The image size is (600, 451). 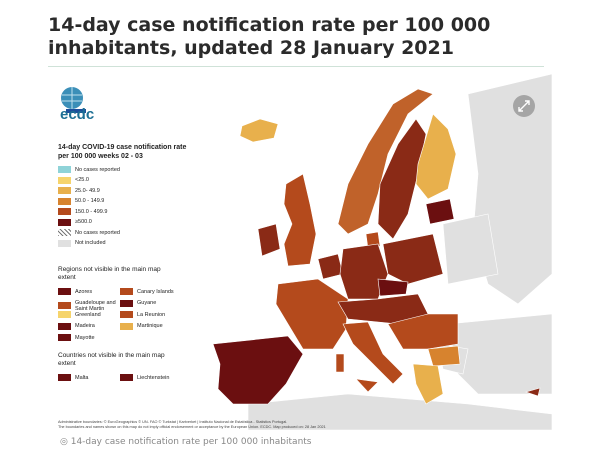 I want to click on legend-item: Guyane, so click(x=155, y=303).